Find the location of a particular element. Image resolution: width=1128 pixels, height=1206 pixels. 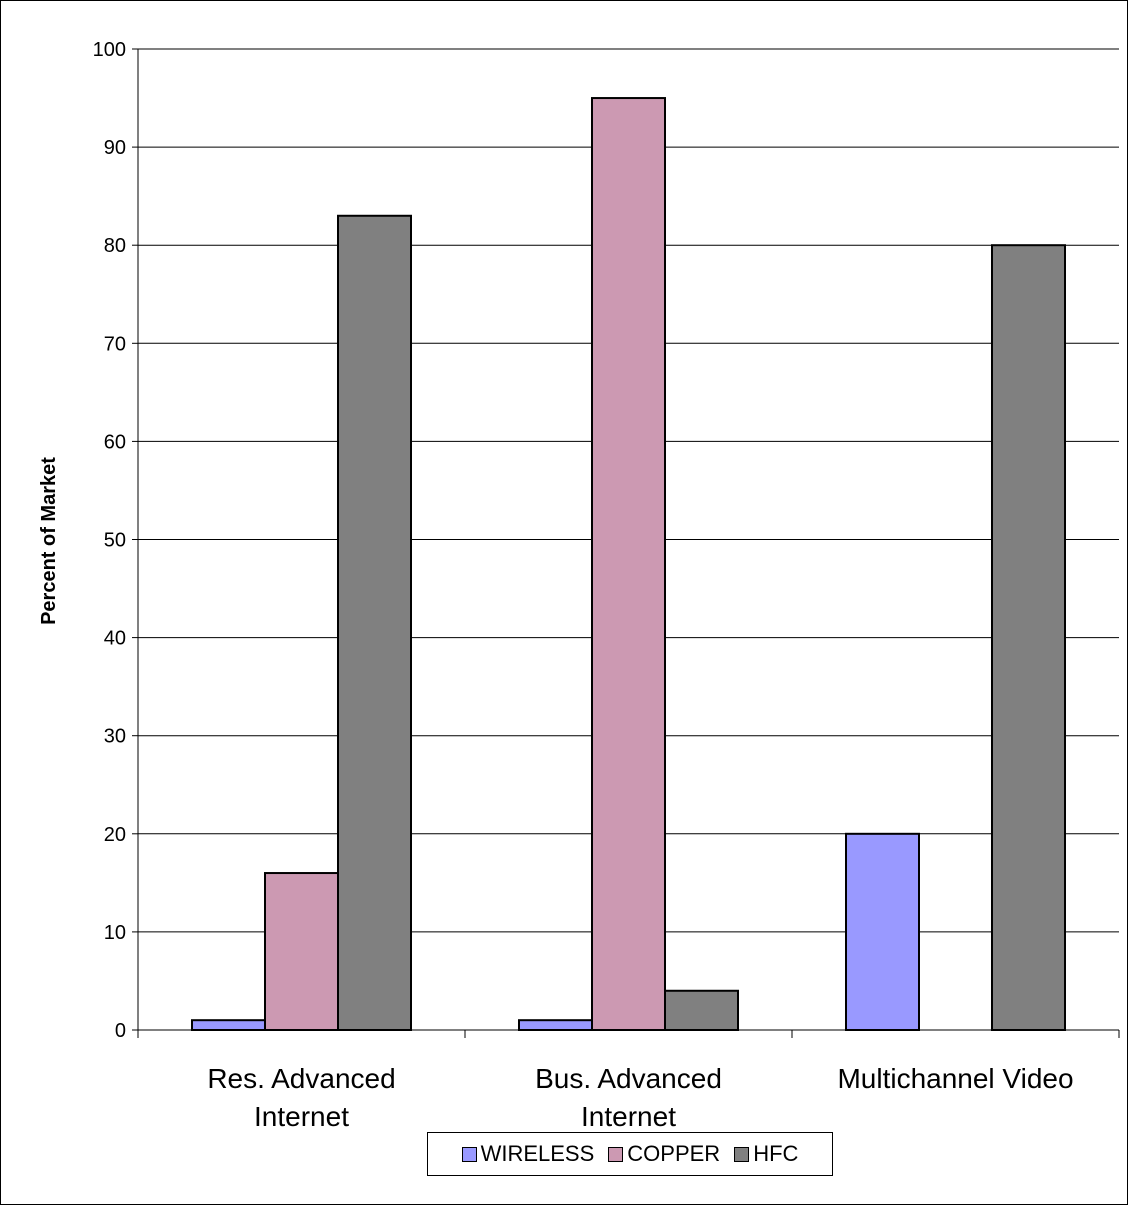

legend-item-wireless: WIRELESS is located at coordinates (528, 1154).